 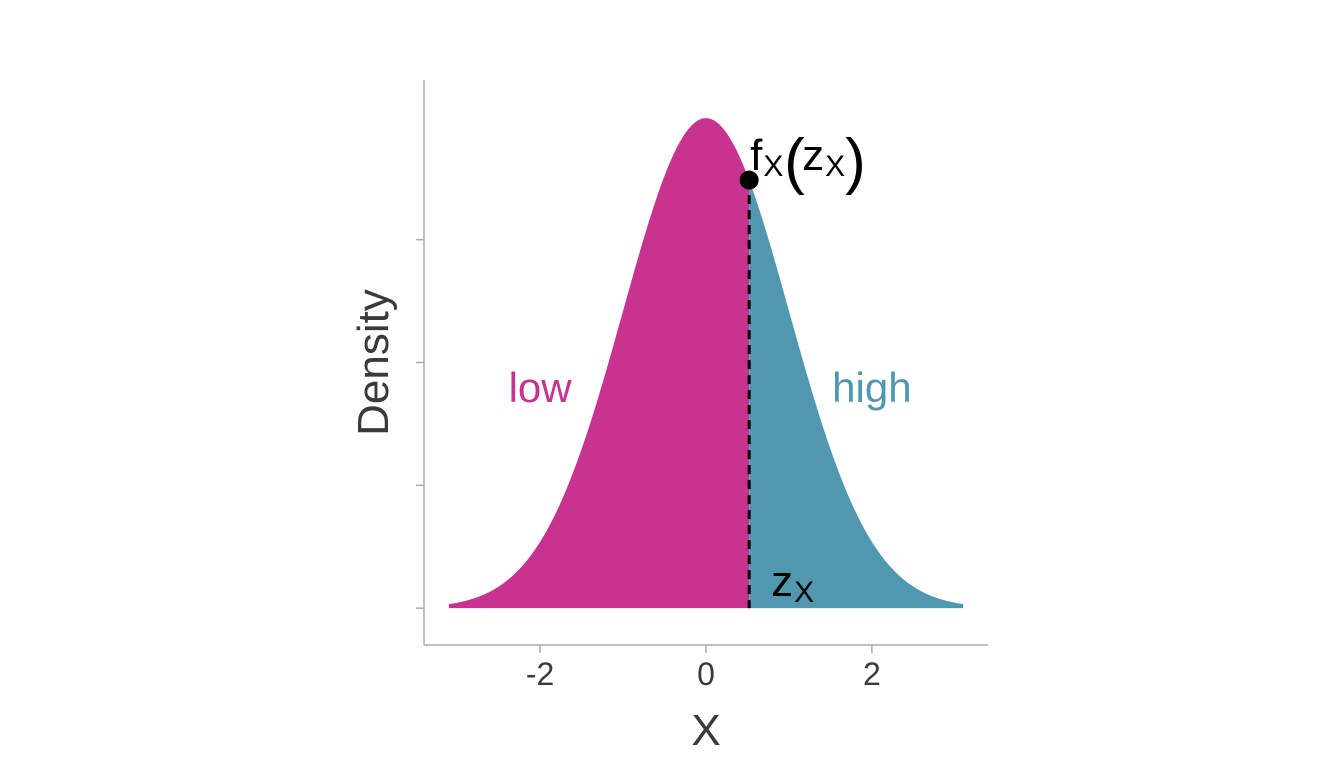 I want to click on x-tick-label: 0, so click(x=706, y=674).